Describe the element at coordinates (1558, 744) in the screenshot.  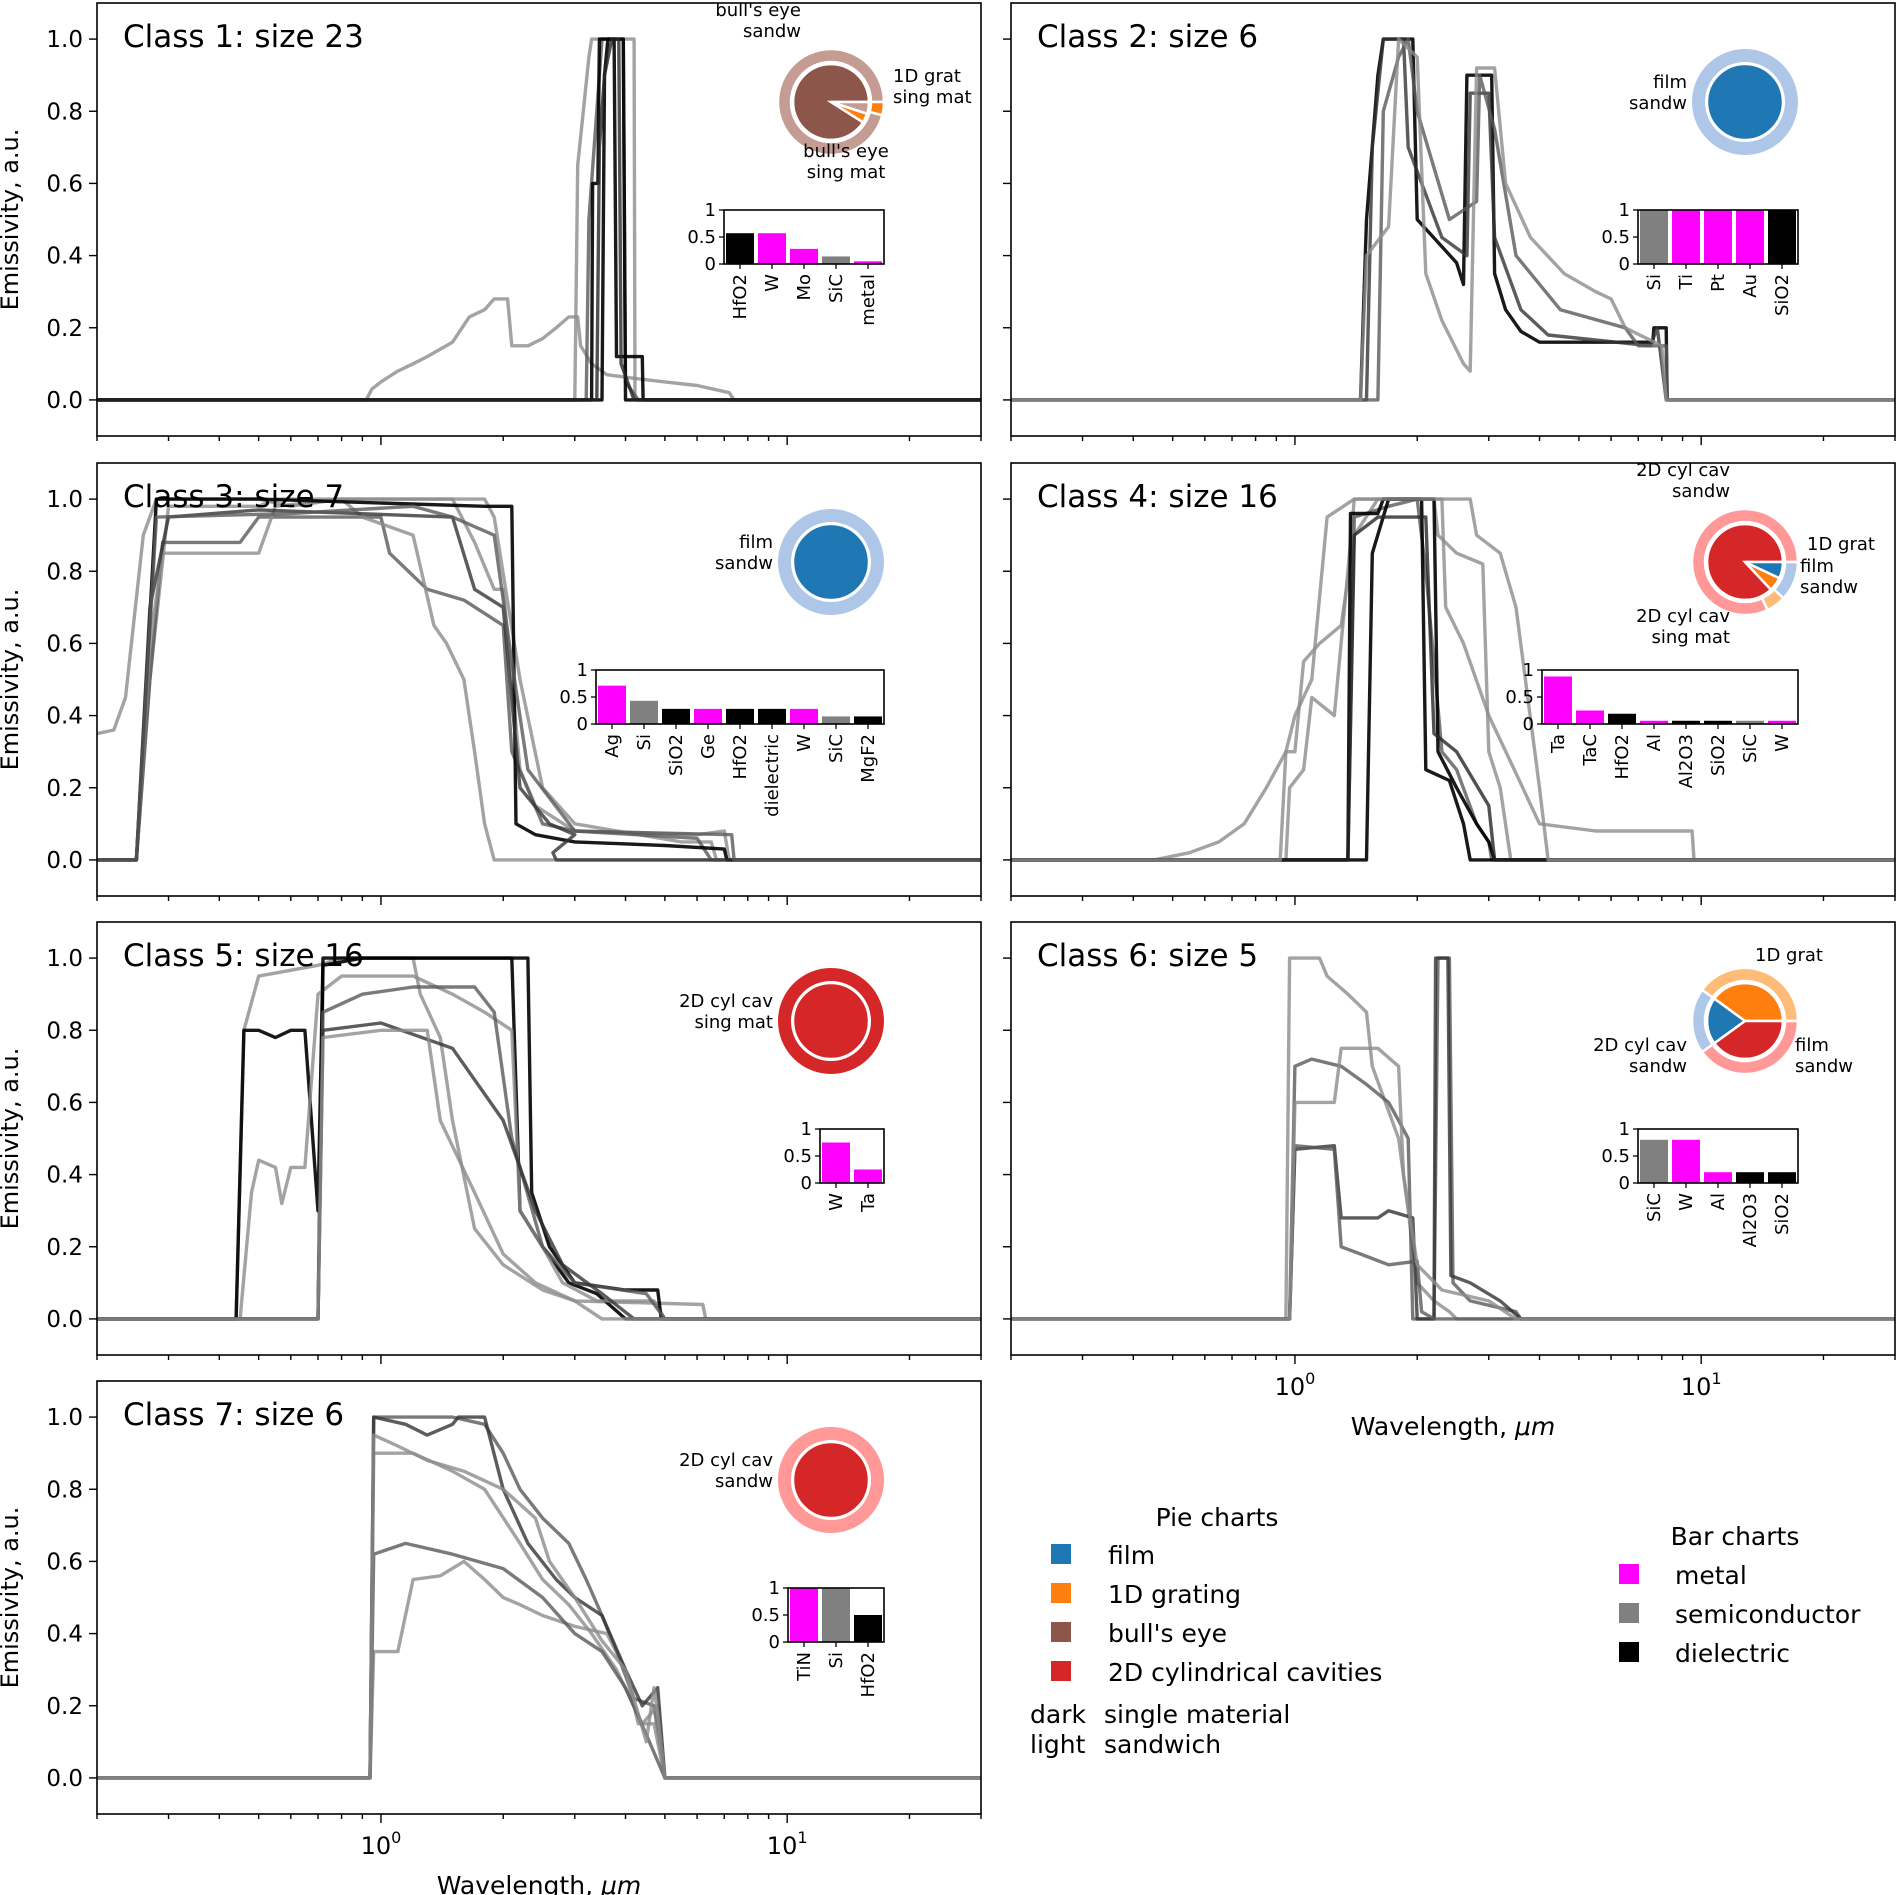
I see `bar-category-label: Ta` at that location.